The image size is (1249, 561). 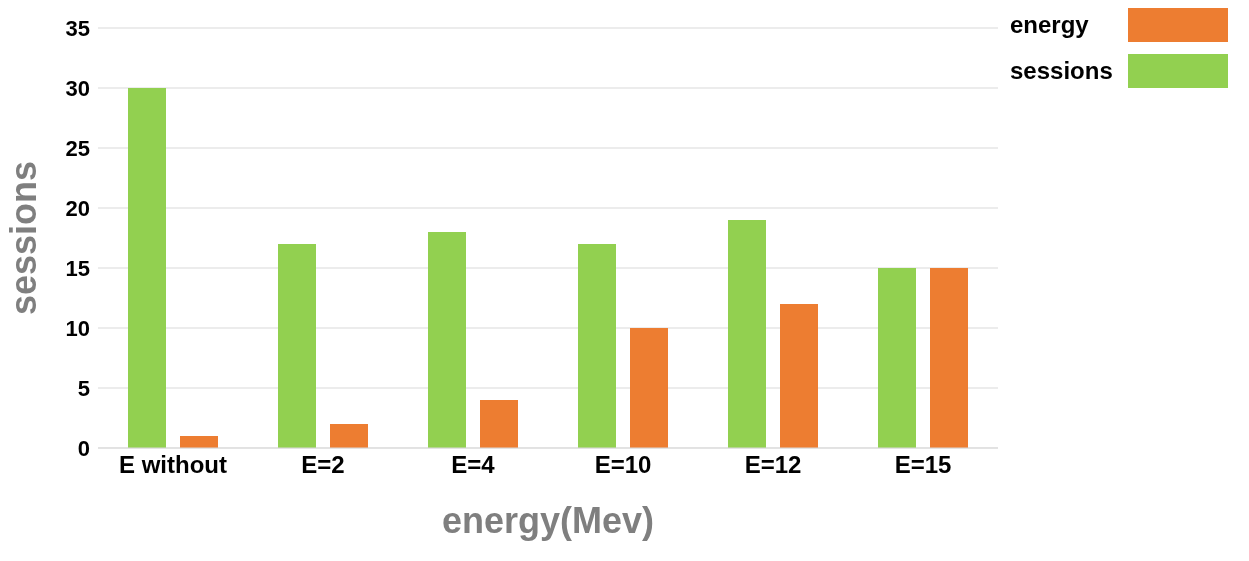 I want to click on y-tick-label: 15, so click(x=77, y=268).